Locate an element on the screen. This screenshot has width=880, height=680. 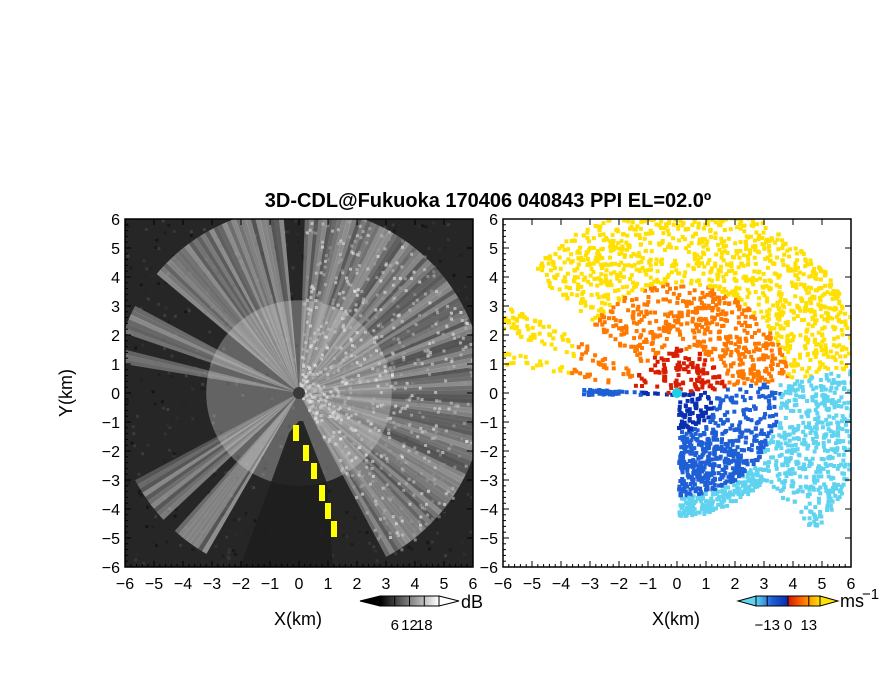
y-tick-label: 0 is located at coordinates (115, 394).